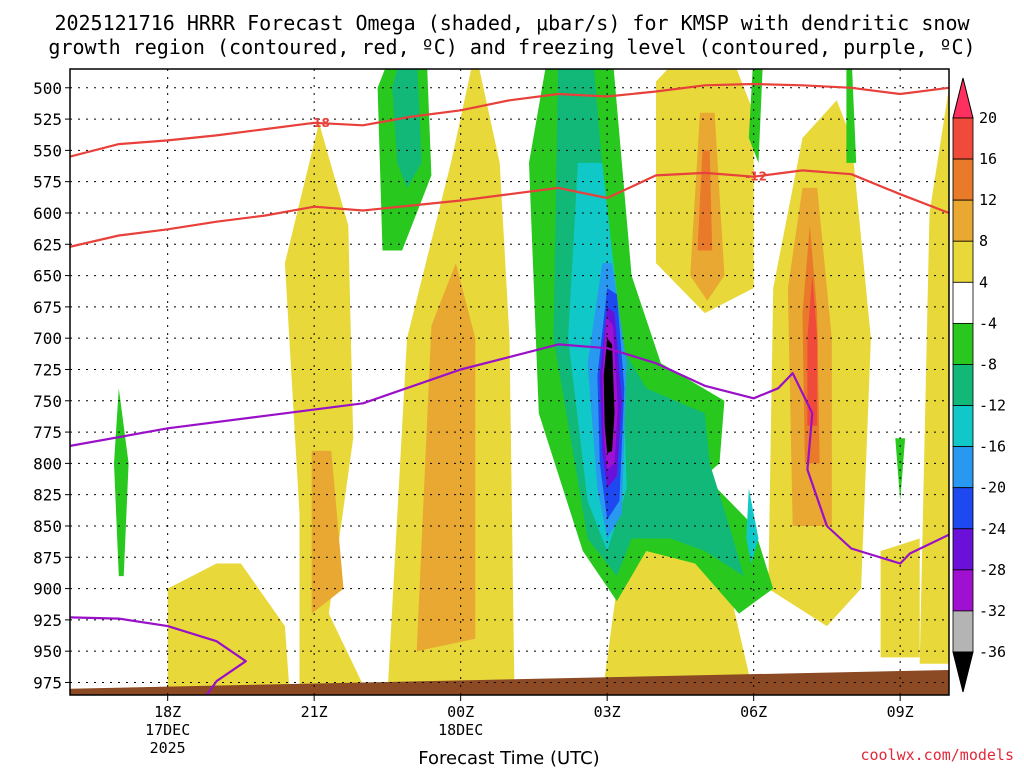 Image resolution: width=1024 pixels, height=768 pixels. Describe the element at coordinates (988, 323) in the screenshot. I see `colorbar-label--4: -4` at that location.